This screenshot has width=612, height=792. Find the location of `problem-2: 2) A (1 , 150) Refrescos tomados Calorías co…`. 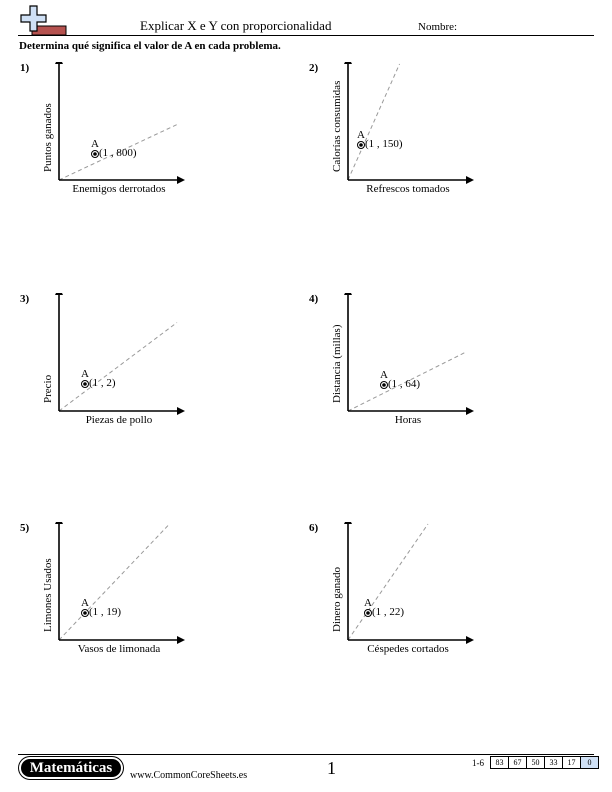

problem-2: 2) A (1 , 150) Refrescos tomados Calorías co… is located at coordinates (449, 142).